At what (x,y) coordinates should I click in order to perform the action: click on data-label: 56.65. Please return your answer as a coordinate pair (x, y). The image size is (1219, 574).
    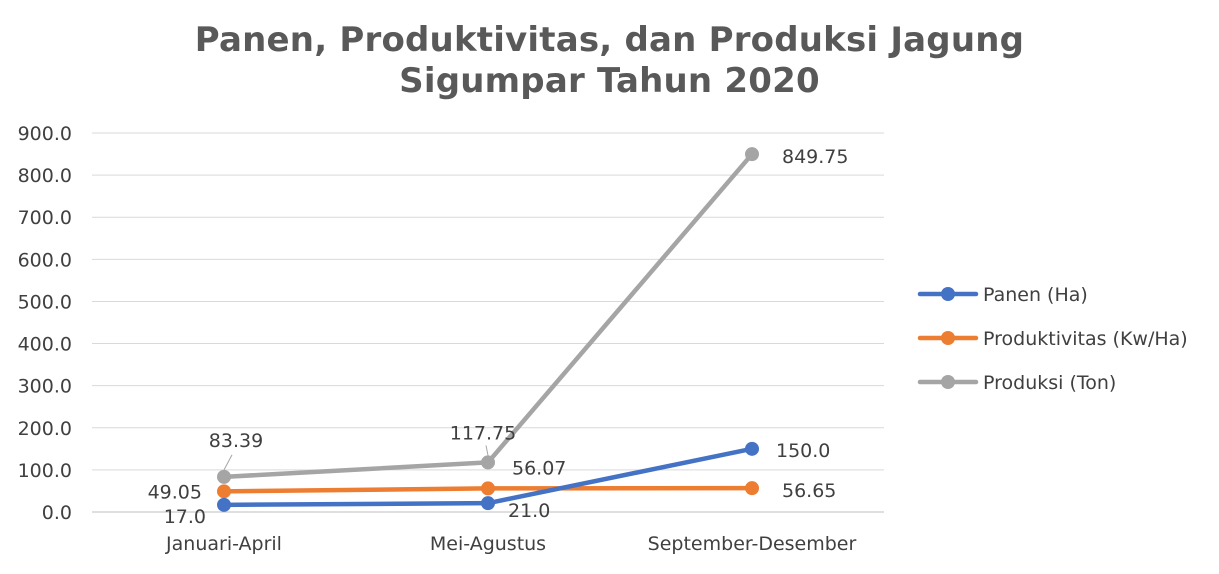
    Looking at the image, I should click on (809, 491).